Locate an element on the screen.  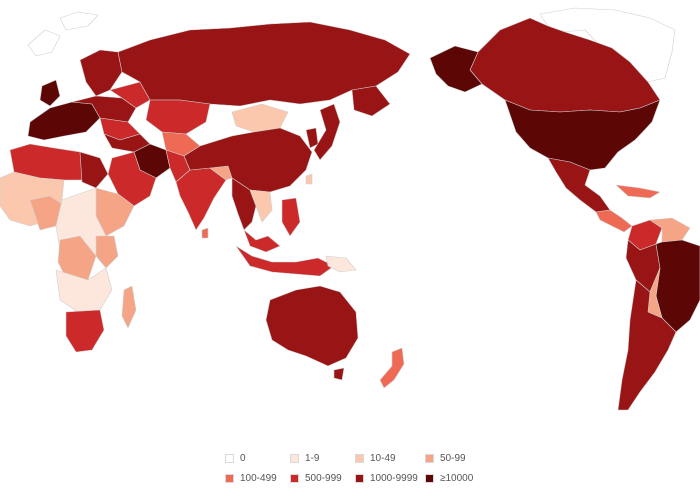
legend-label: 100-499 is located at coordinates (258, 478).